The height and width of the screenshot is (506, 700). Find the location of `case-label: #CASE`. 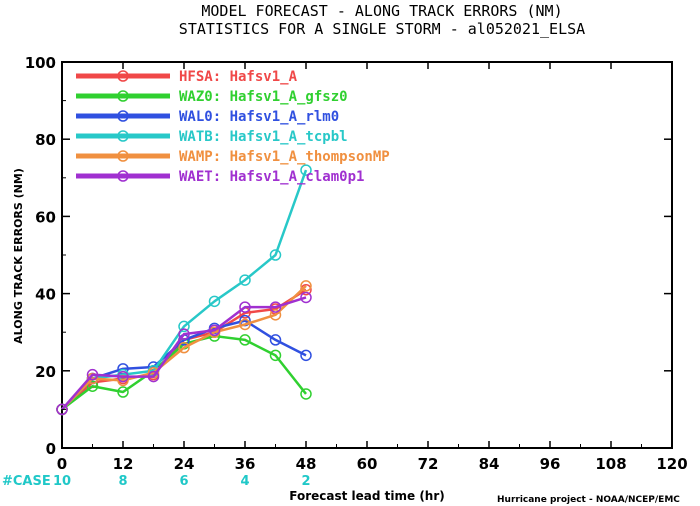

case-label: #CASE is located at coordinates (26, 481).